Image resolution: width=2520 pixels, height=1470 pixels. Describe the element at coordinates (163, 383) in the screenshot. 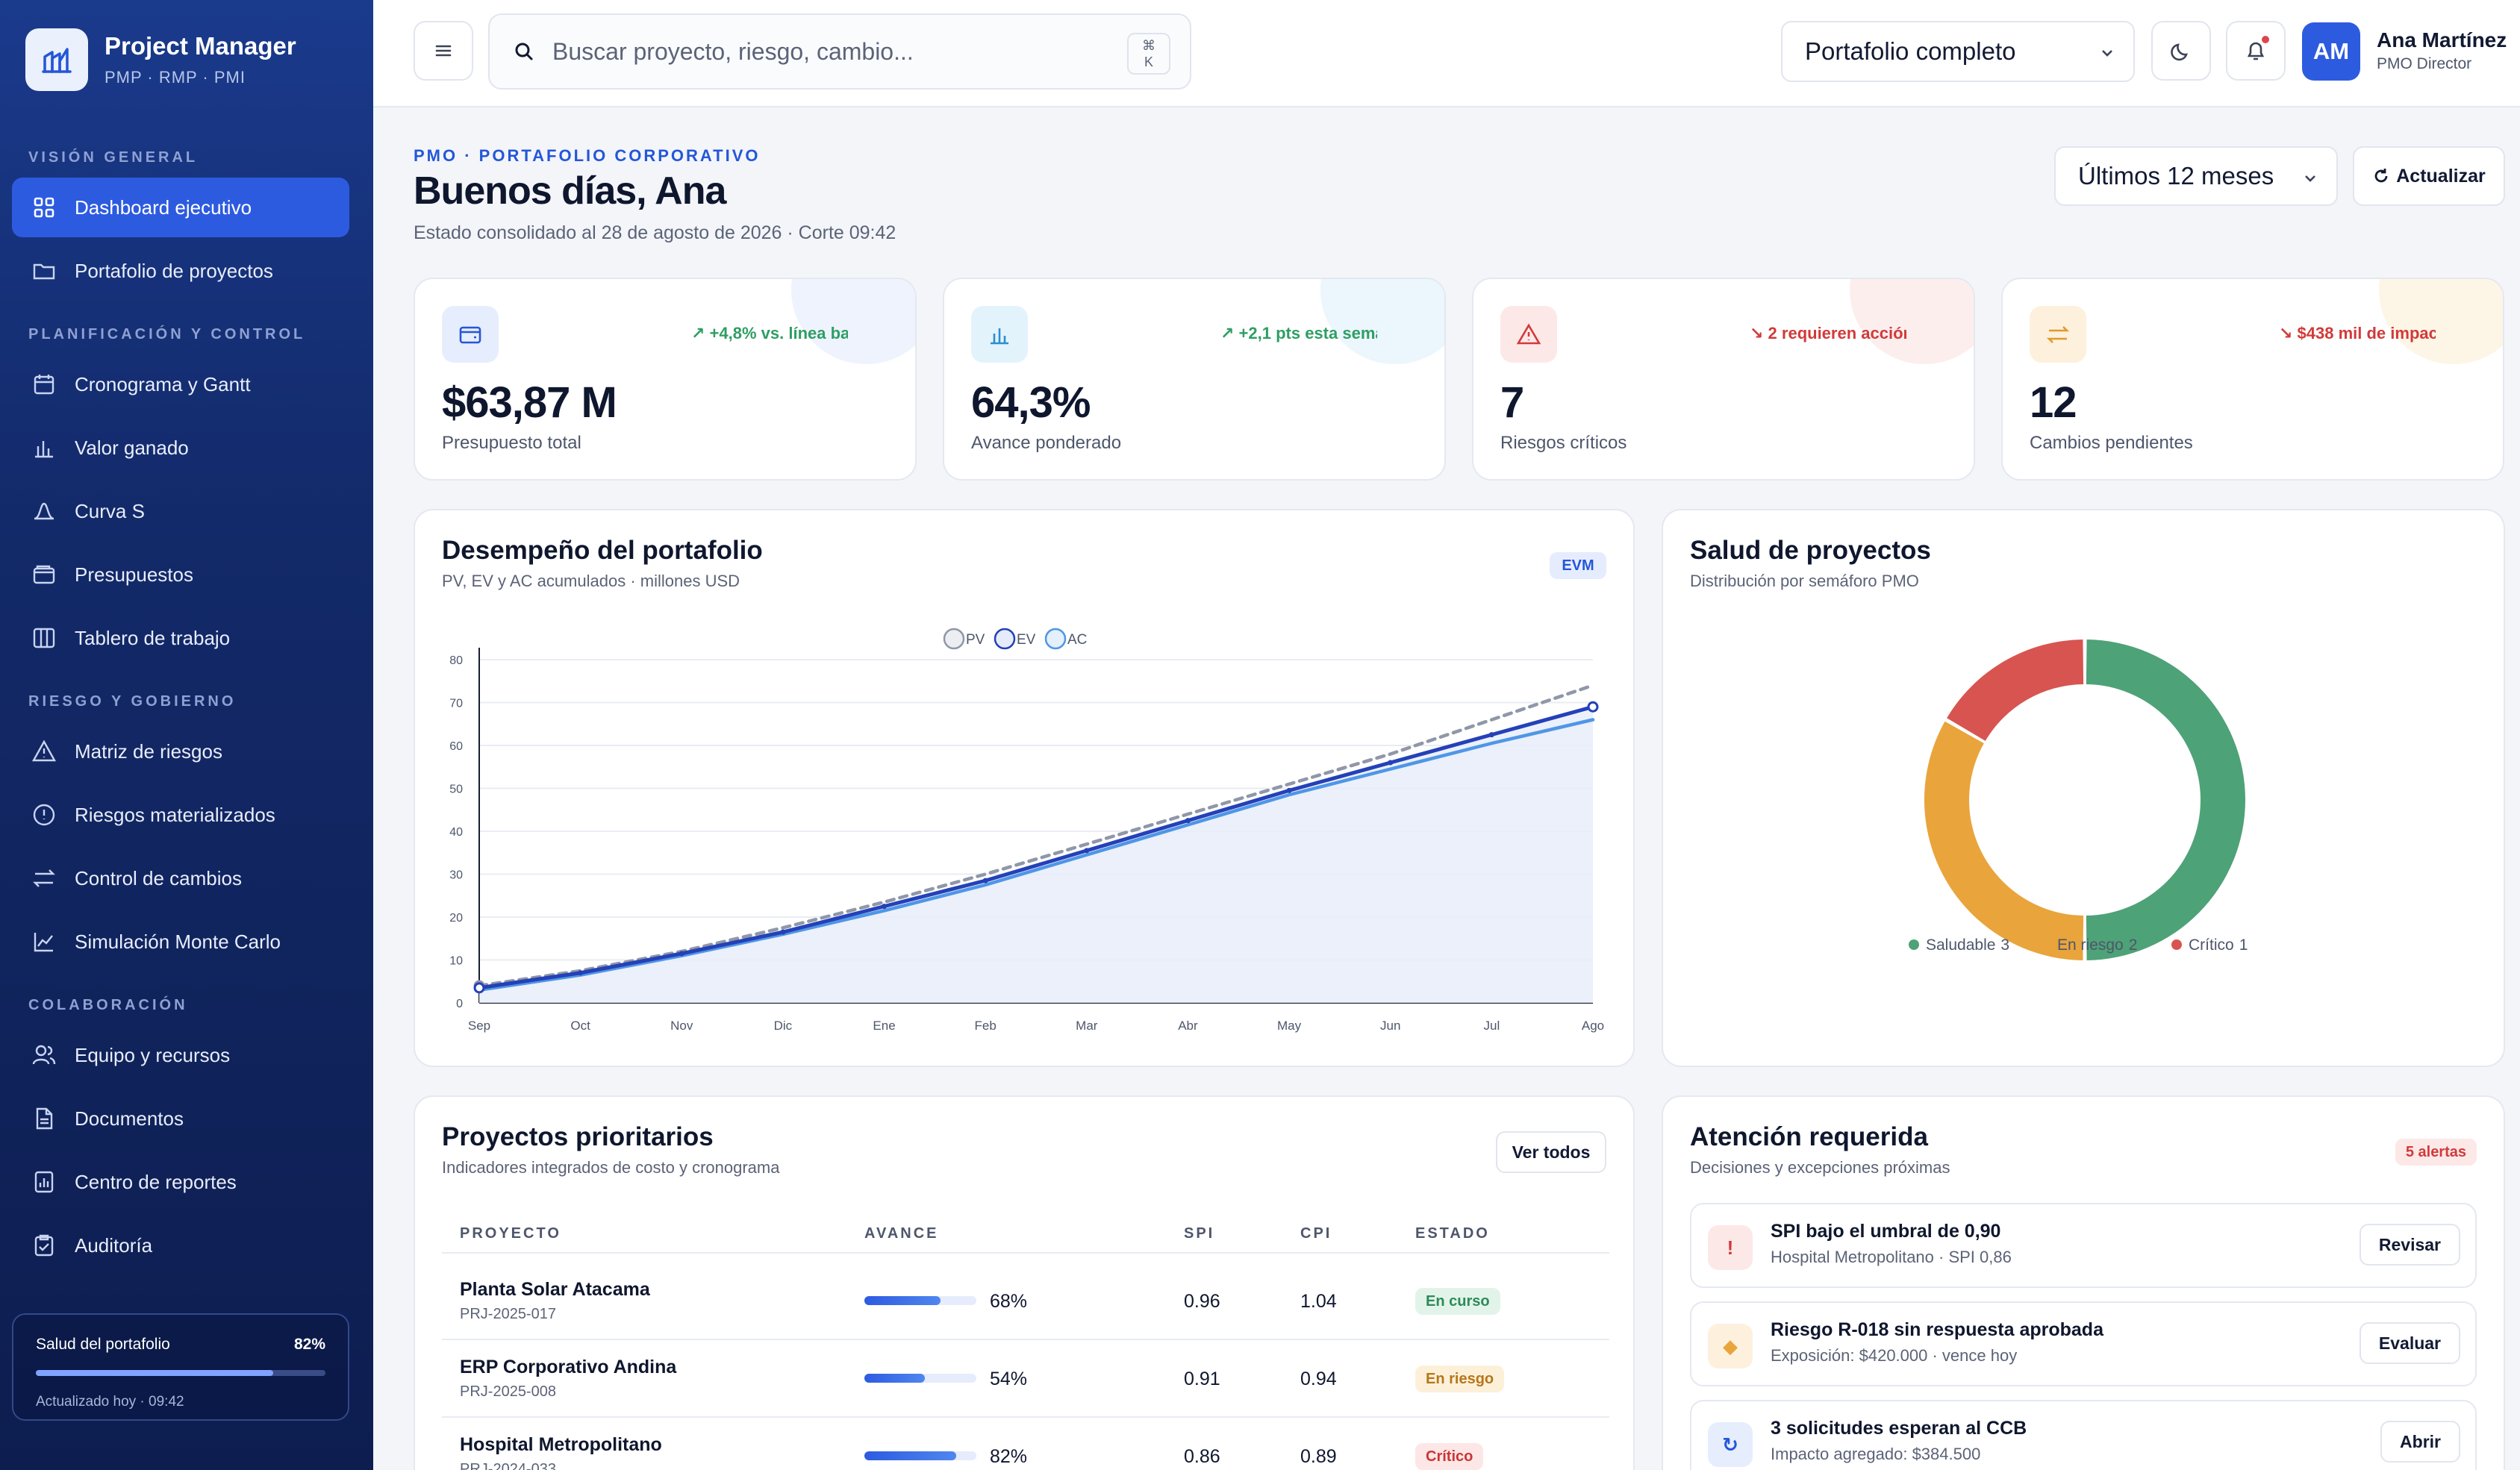

I see `sidebar-item-label: Cronograma y Gantt` at that location.